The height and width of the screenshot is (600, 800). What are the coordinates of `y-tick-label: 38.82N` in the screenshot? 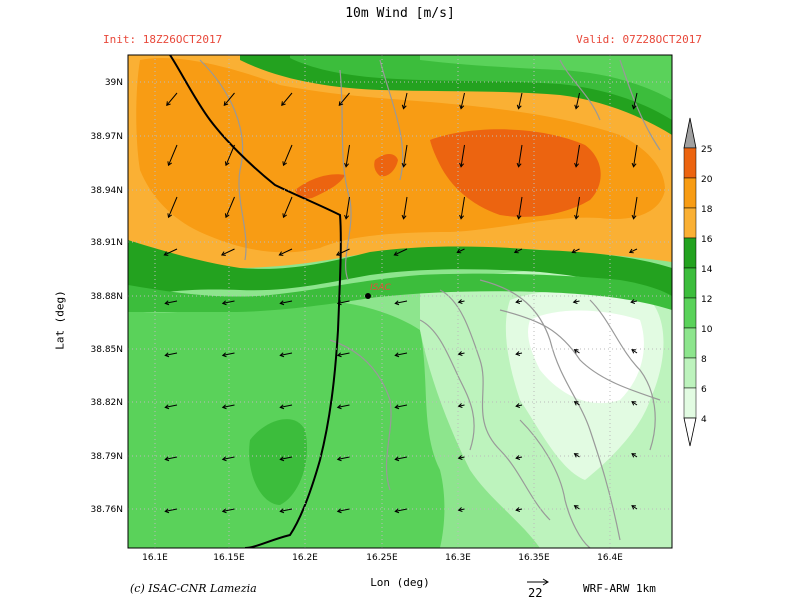 It's located at (107, 403).